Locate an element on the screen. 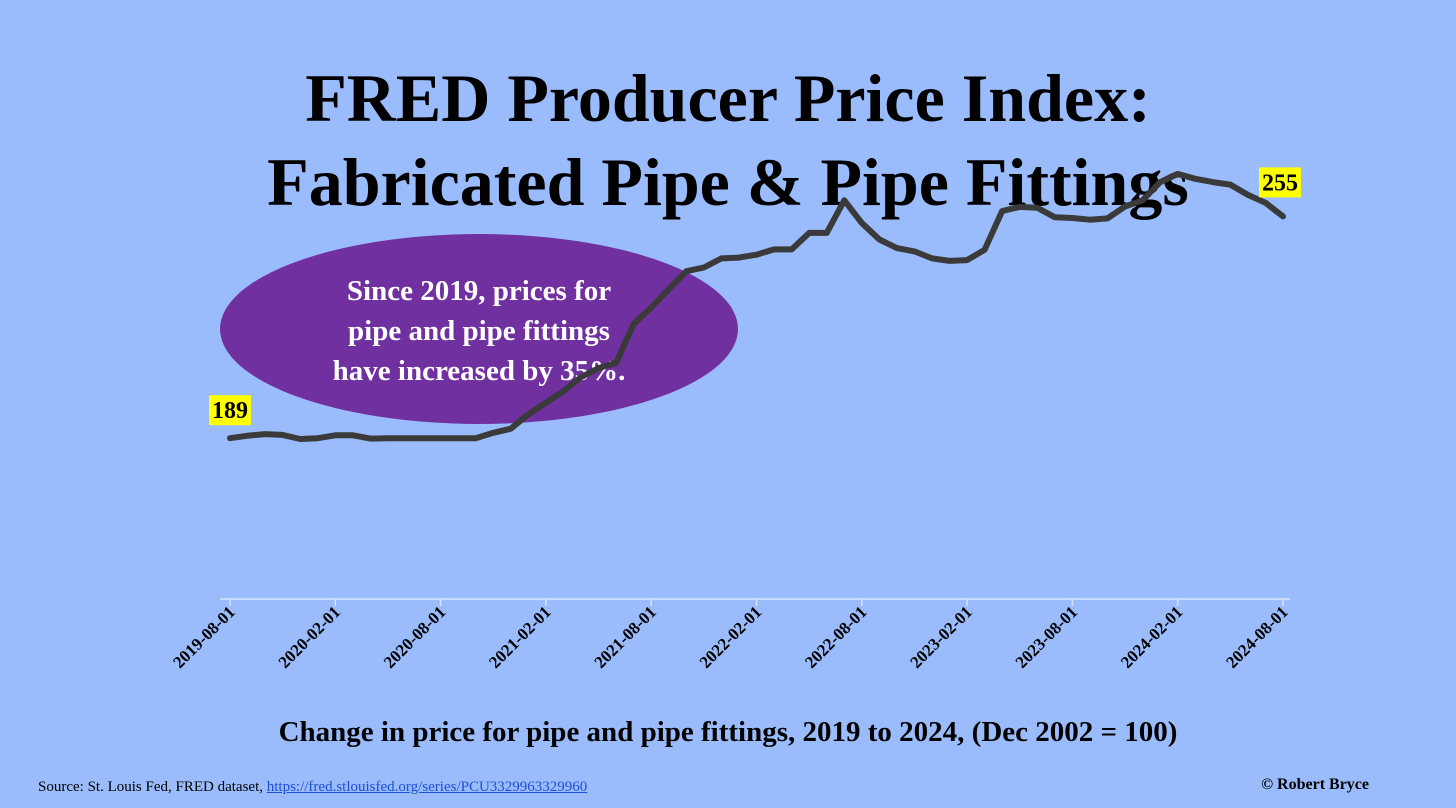 The image size is (1456, 808). x-tick-label: 2021-08-01 is located at coordinates (625, 637).